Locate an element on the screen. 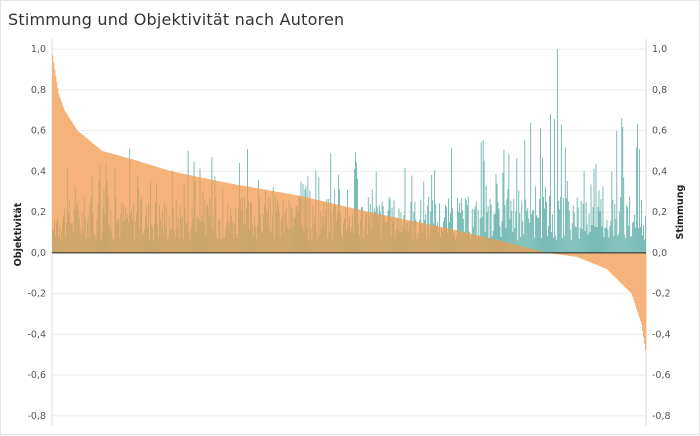 The image size is (700, 436). right-tick-label: -0,6 is located at coordinates (661, 375).